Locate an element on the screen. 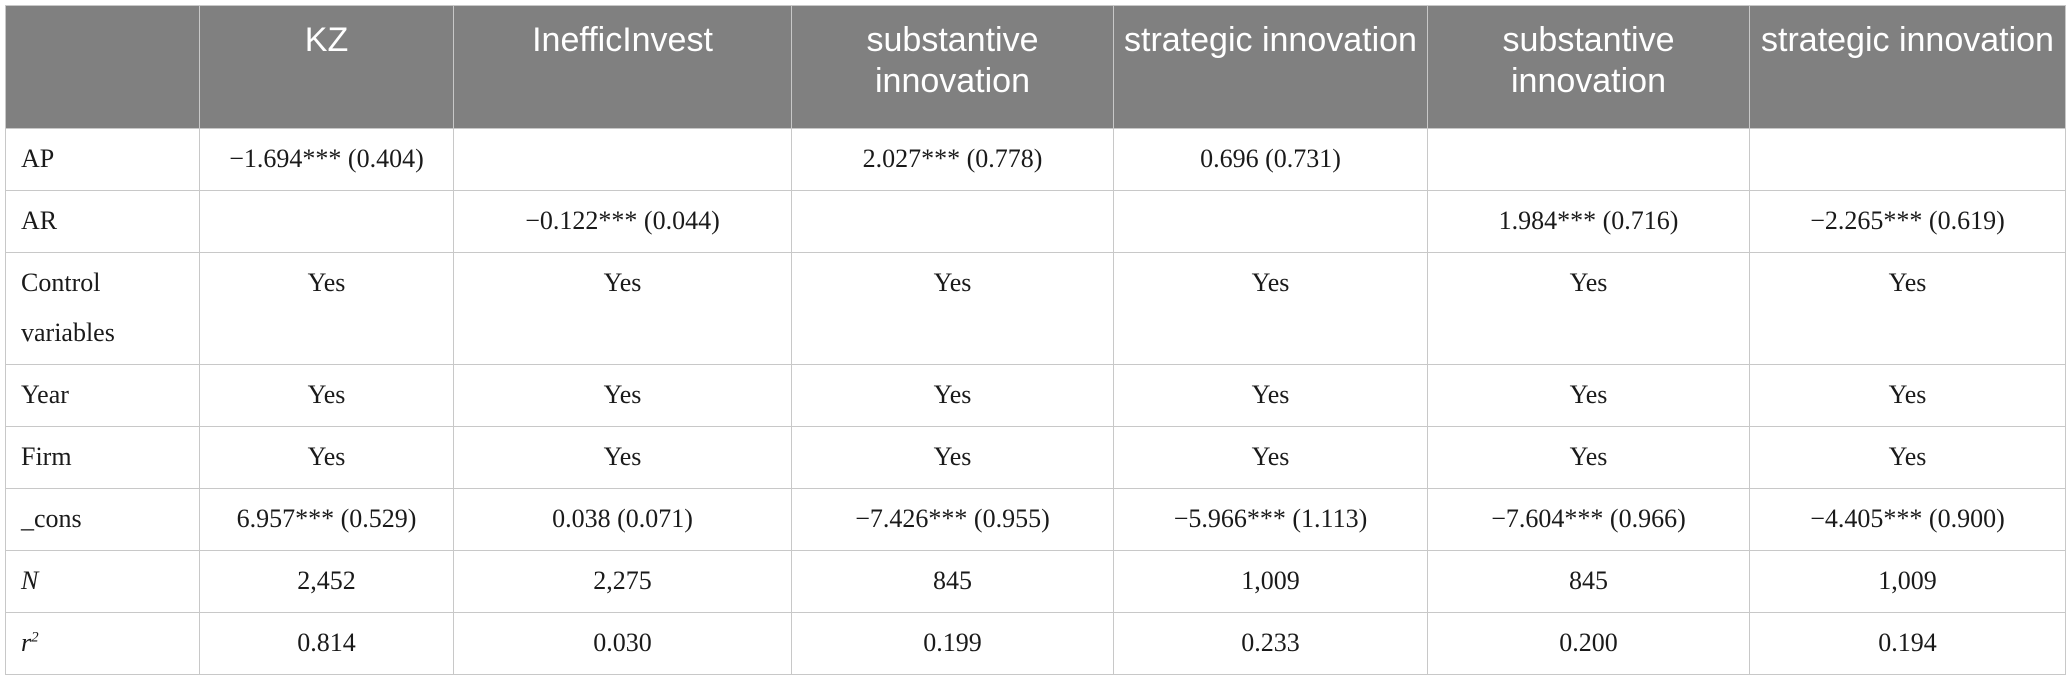  row-firm: Firm Yes Yes Yes Yes Yes Yes is located at coordinates (1035, 457).